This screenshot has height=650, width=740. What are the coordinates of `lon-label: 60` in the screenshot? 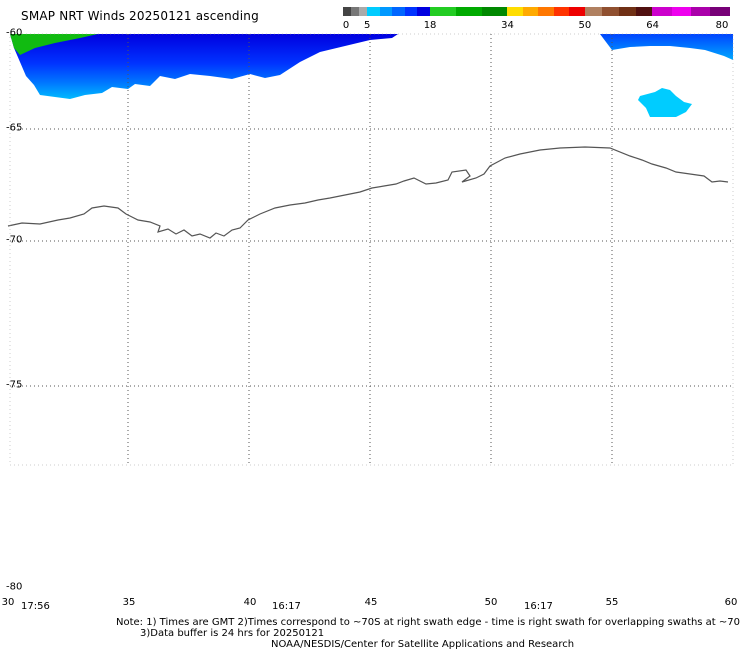 It's located at (731, 602).